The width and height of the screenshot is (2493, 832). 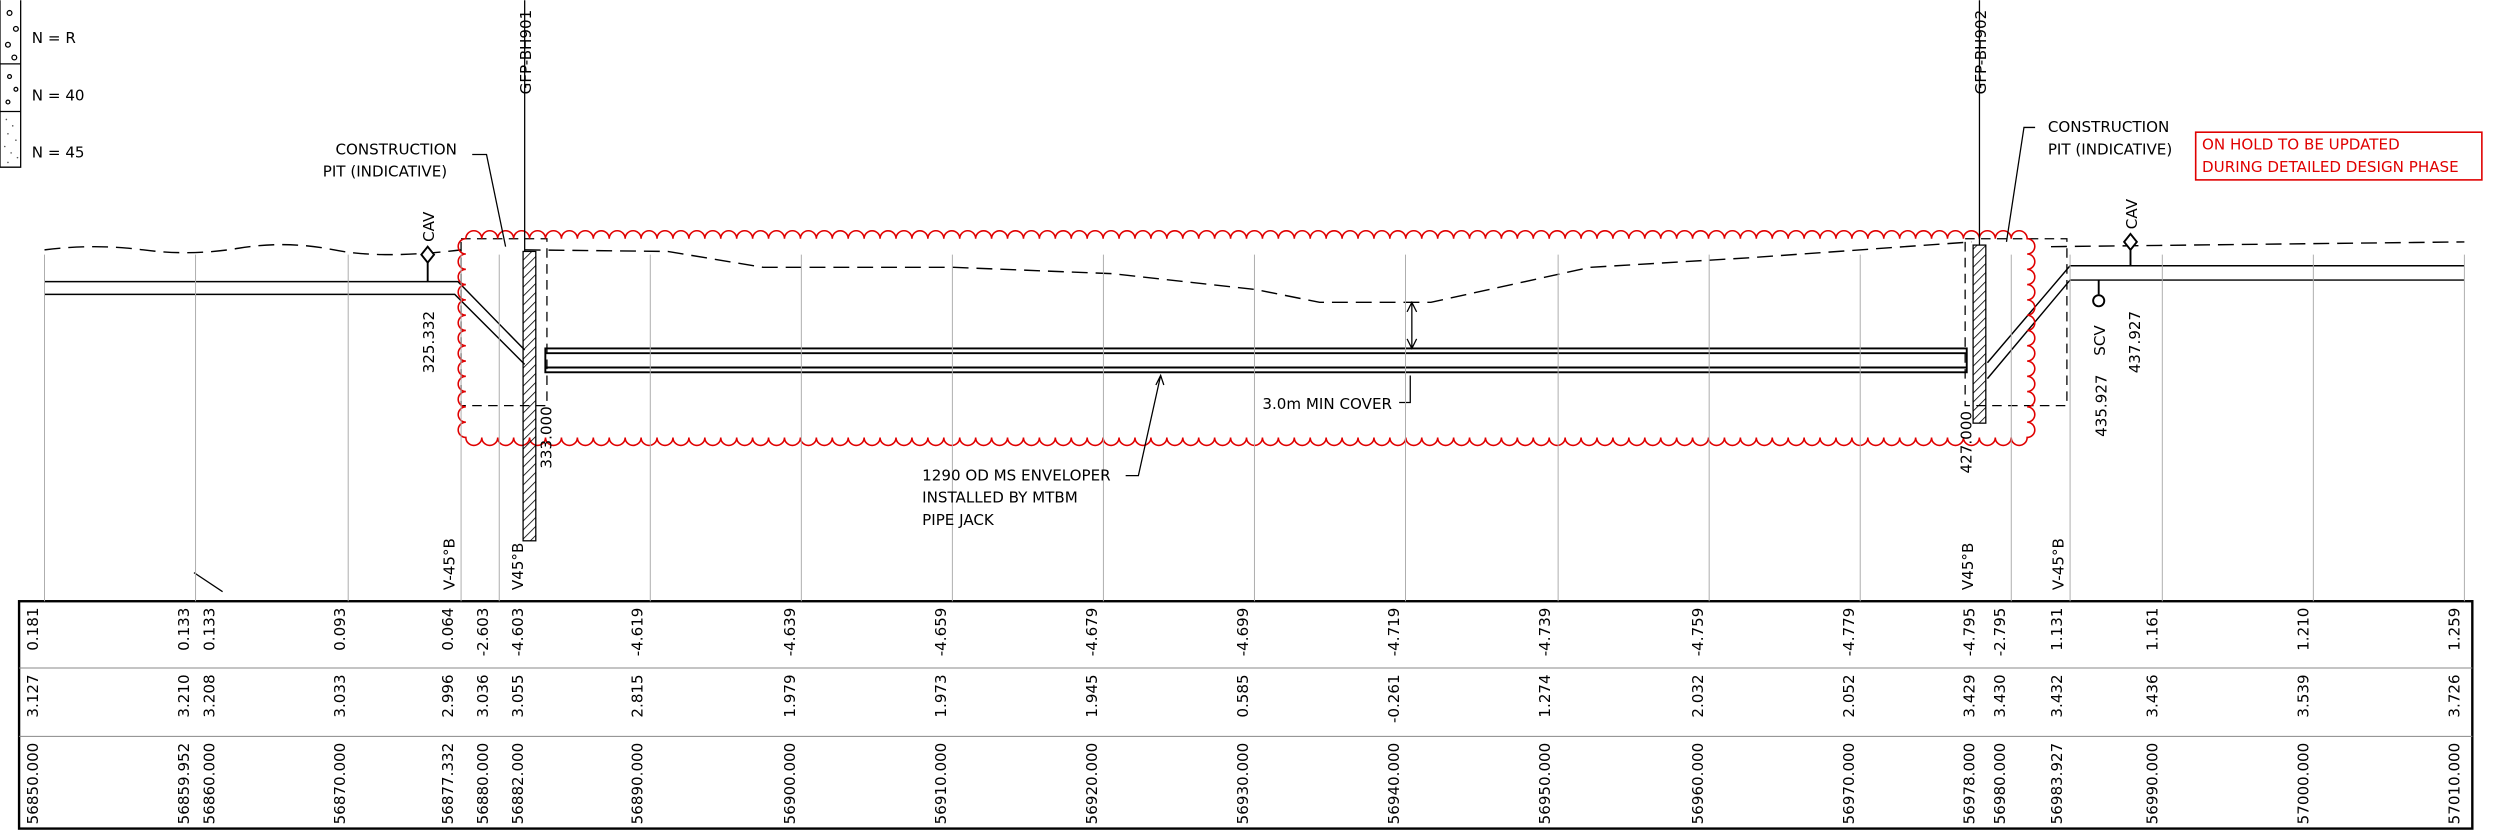 I want to click on table-cell: 1.274, so click(x=1545, y=695).